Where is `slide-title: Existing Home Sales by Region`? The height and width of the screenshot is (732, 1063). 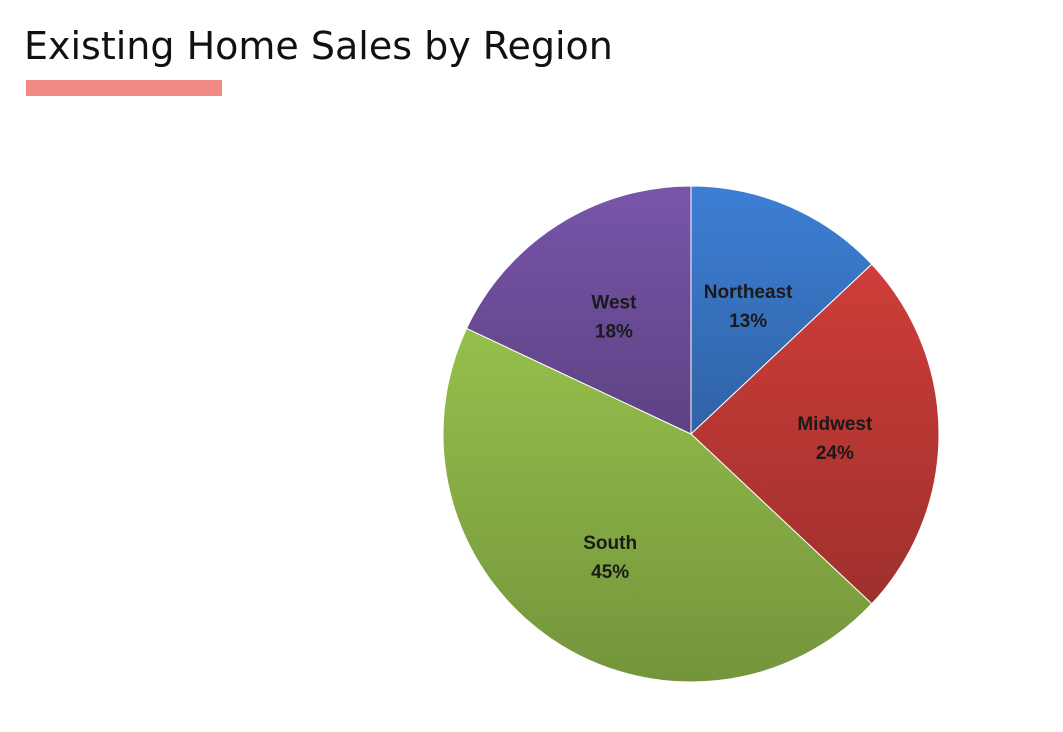 slide-title: Existing Home Sales by Region is located at coordinates (318, 46).